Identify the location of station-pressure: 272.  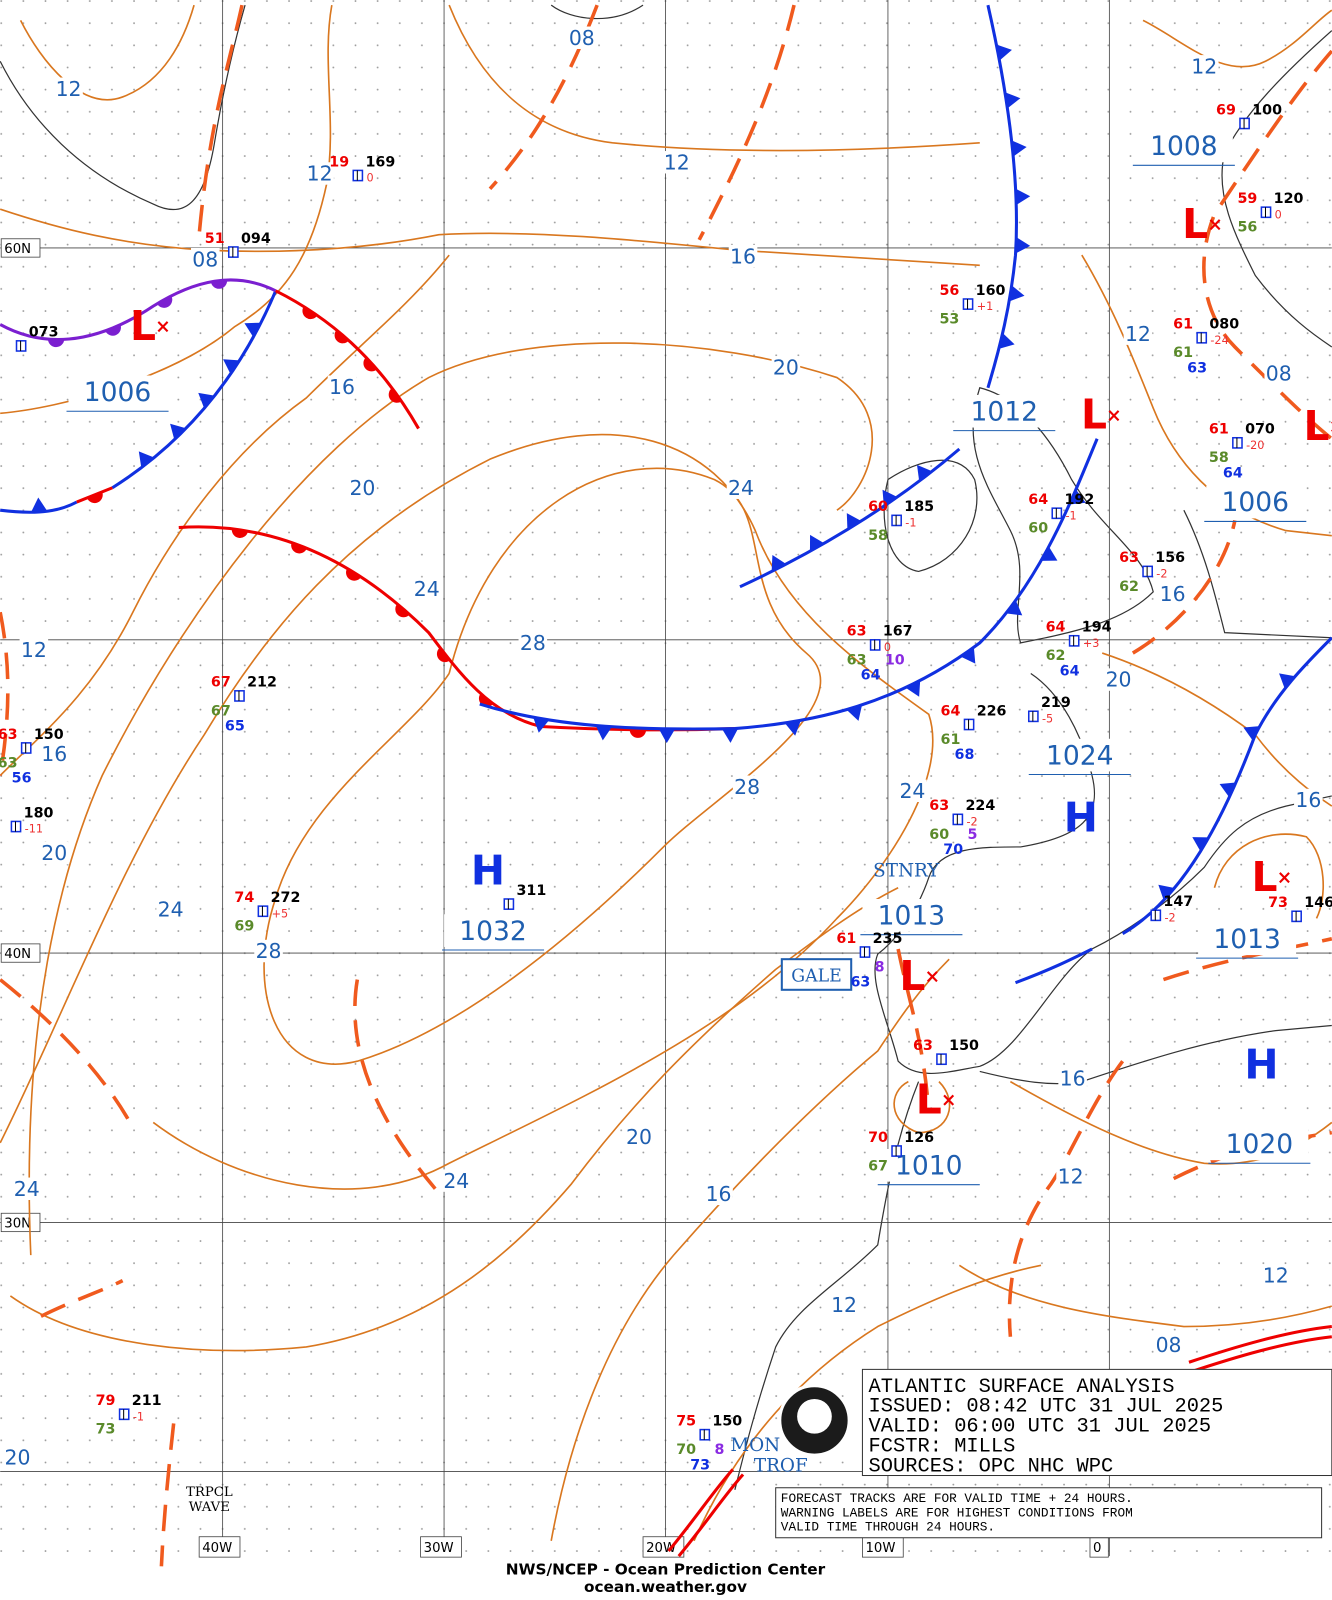
(286, 898).